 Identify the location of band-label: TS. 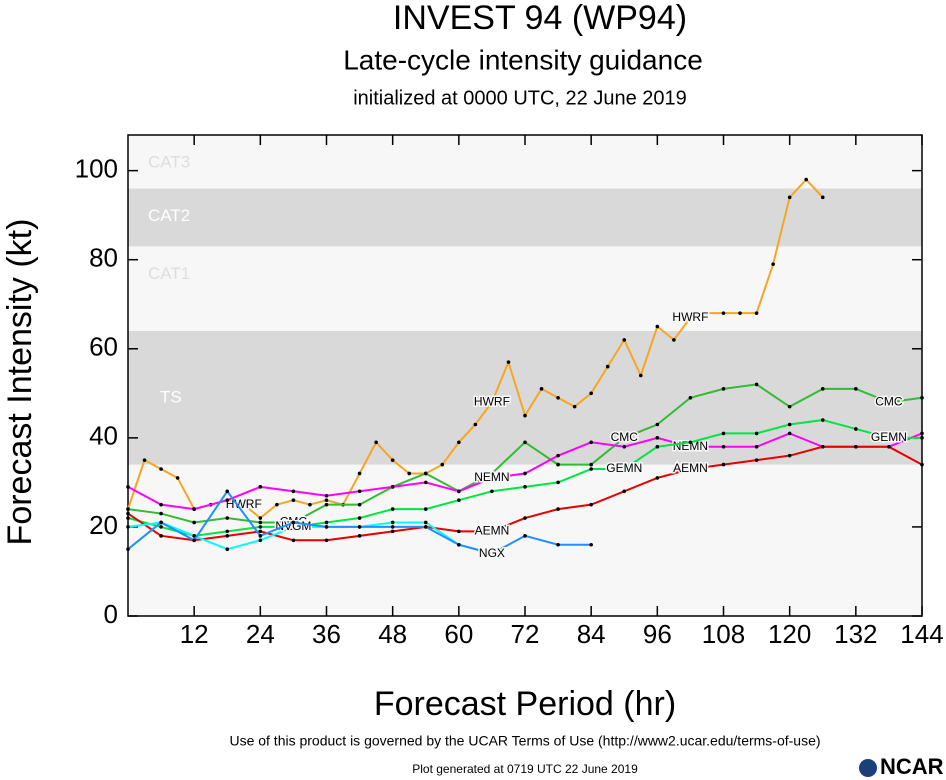
(171, 396).